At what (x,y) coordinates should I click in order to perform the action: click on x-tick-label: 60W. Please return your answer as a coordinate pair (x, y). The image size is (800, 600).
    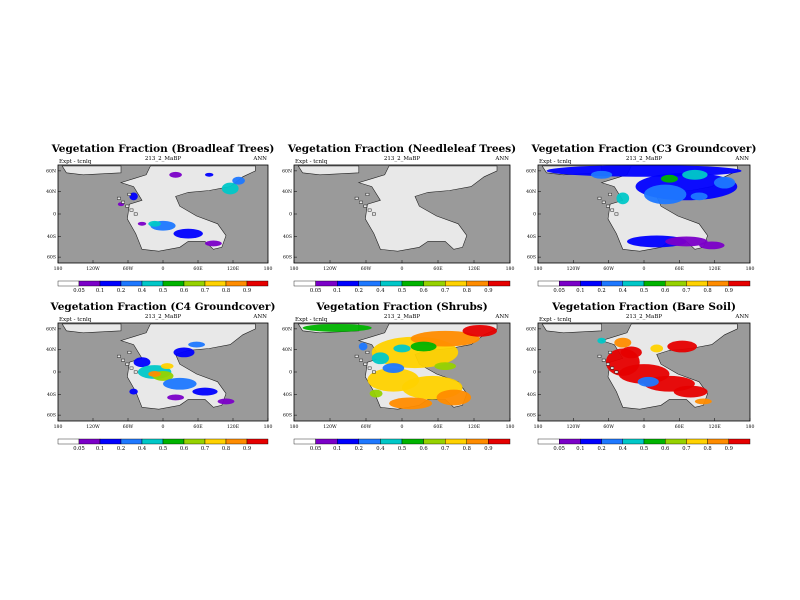
    Looking at the image, I should click on (128, 427).